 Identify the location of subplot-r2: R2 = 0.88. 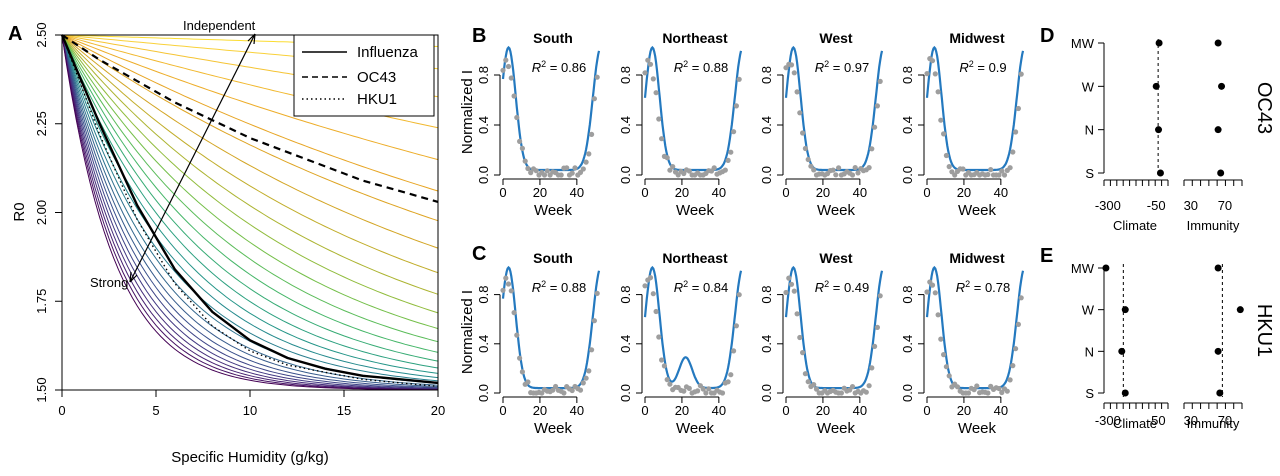
(559, 287).